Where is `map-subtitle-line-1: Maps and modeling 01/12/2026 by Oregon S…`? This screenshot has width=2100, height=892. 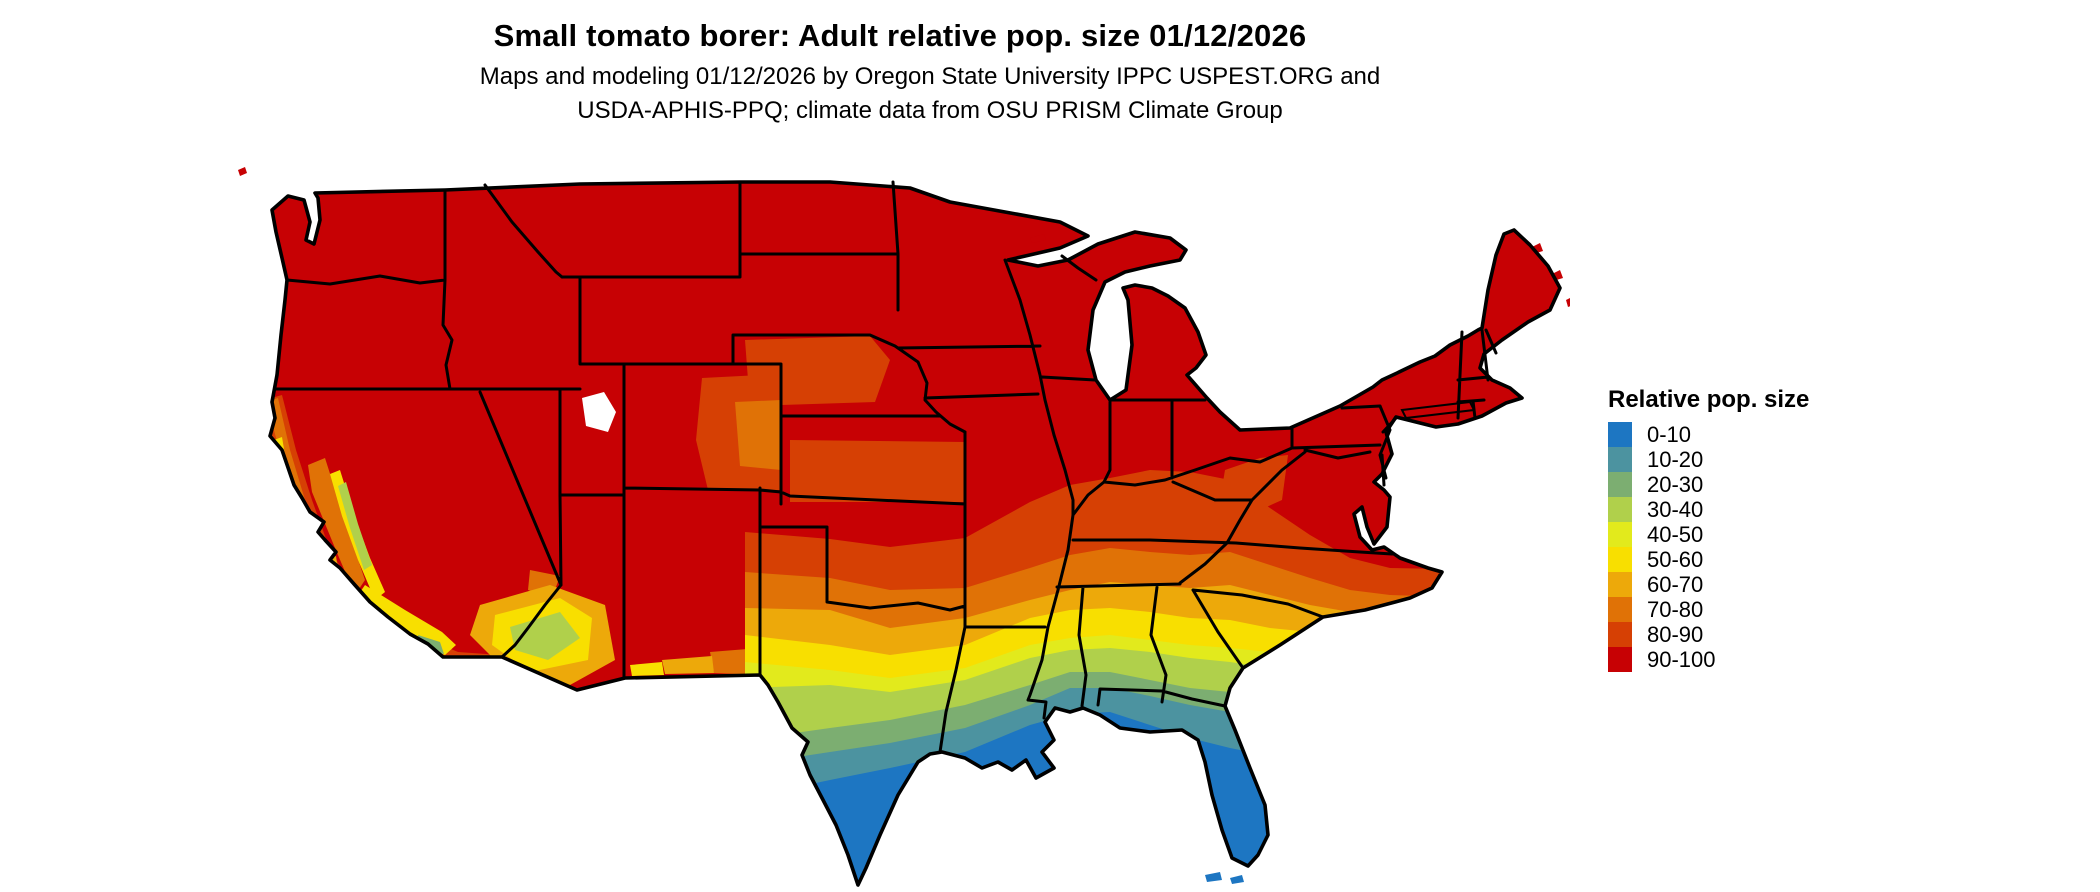 map-subtitle-line-1: Maps and modeling 01/12/2026 by Oregon S… is located at coordinates (930, 76).